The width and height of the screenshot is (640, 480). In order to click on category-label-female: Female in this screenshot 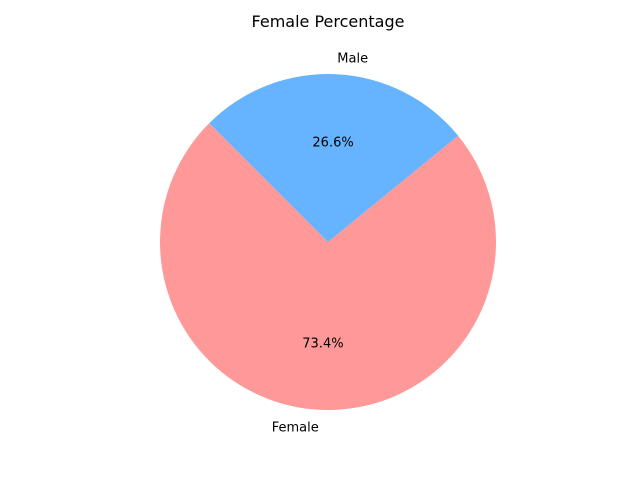, I will do `click(295, 428)`.